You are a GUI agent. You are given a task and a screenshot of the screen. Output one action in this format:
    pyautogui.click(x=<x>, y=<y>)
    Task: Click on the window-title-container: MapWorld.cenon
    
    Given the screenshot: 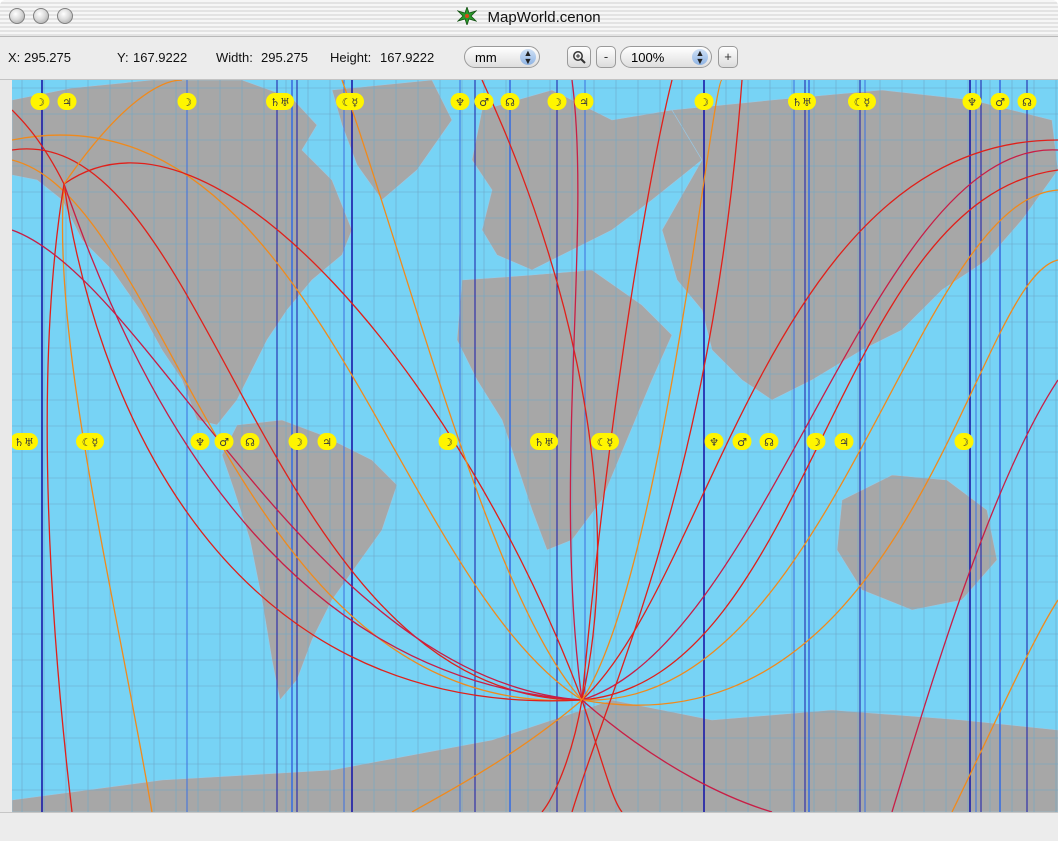 What is the action you would take?
    pyautogui.click(x=529, y=16)
    